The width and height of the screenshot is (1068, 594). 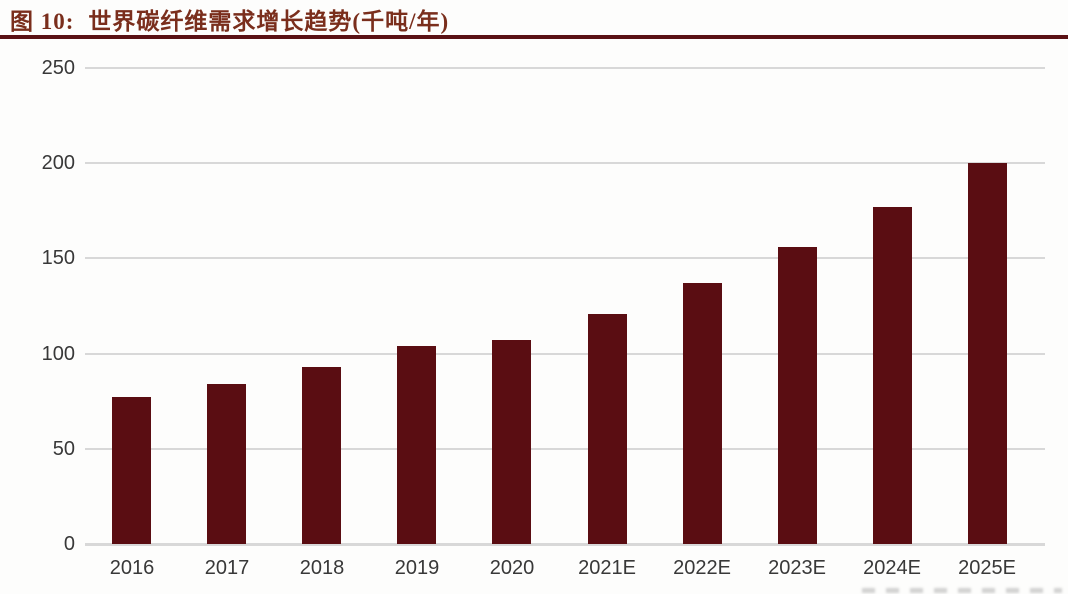 What do you see at coordinates (322, 568) in the screenshot?
I see `x-axis-tick-label-2018: 2018` at bounding box center [322, 568].